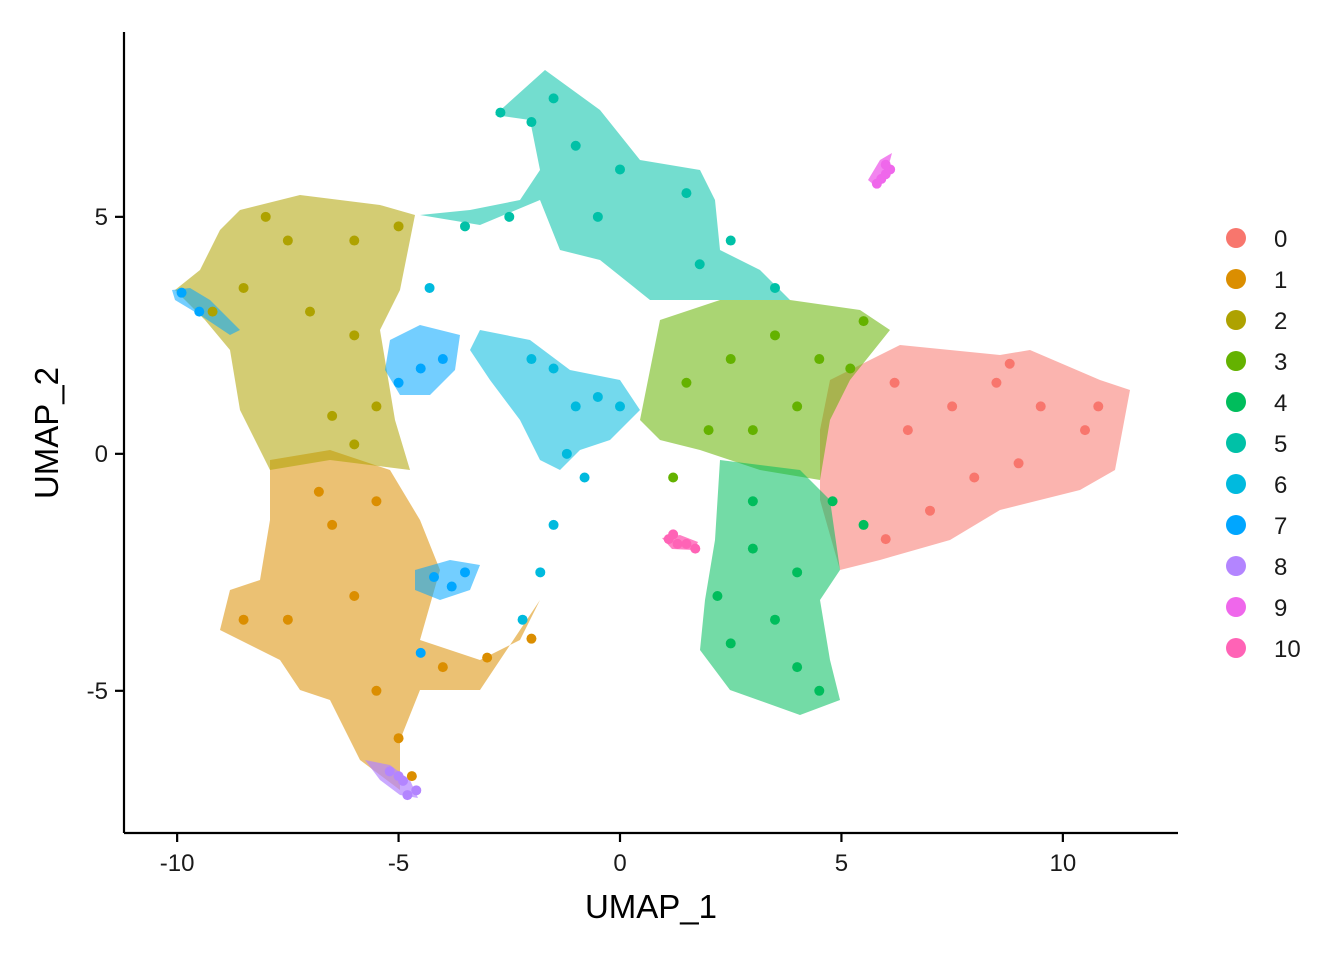 The height and width of the screenshot is (960, 1344). Describe the element at coordinates (46, 433) in the screenshot. I see `y-axis-title: UMAP_2` at that location.